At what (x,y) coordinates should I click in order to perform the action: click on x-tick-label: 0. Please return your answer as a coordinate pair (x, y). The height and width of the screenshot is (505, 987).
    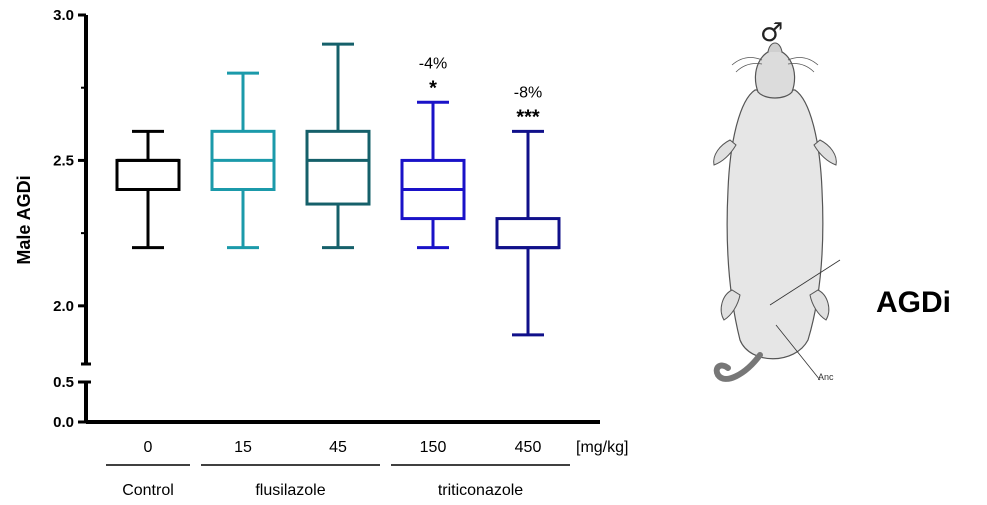
    Looking at the image, I should click on (148, 447).